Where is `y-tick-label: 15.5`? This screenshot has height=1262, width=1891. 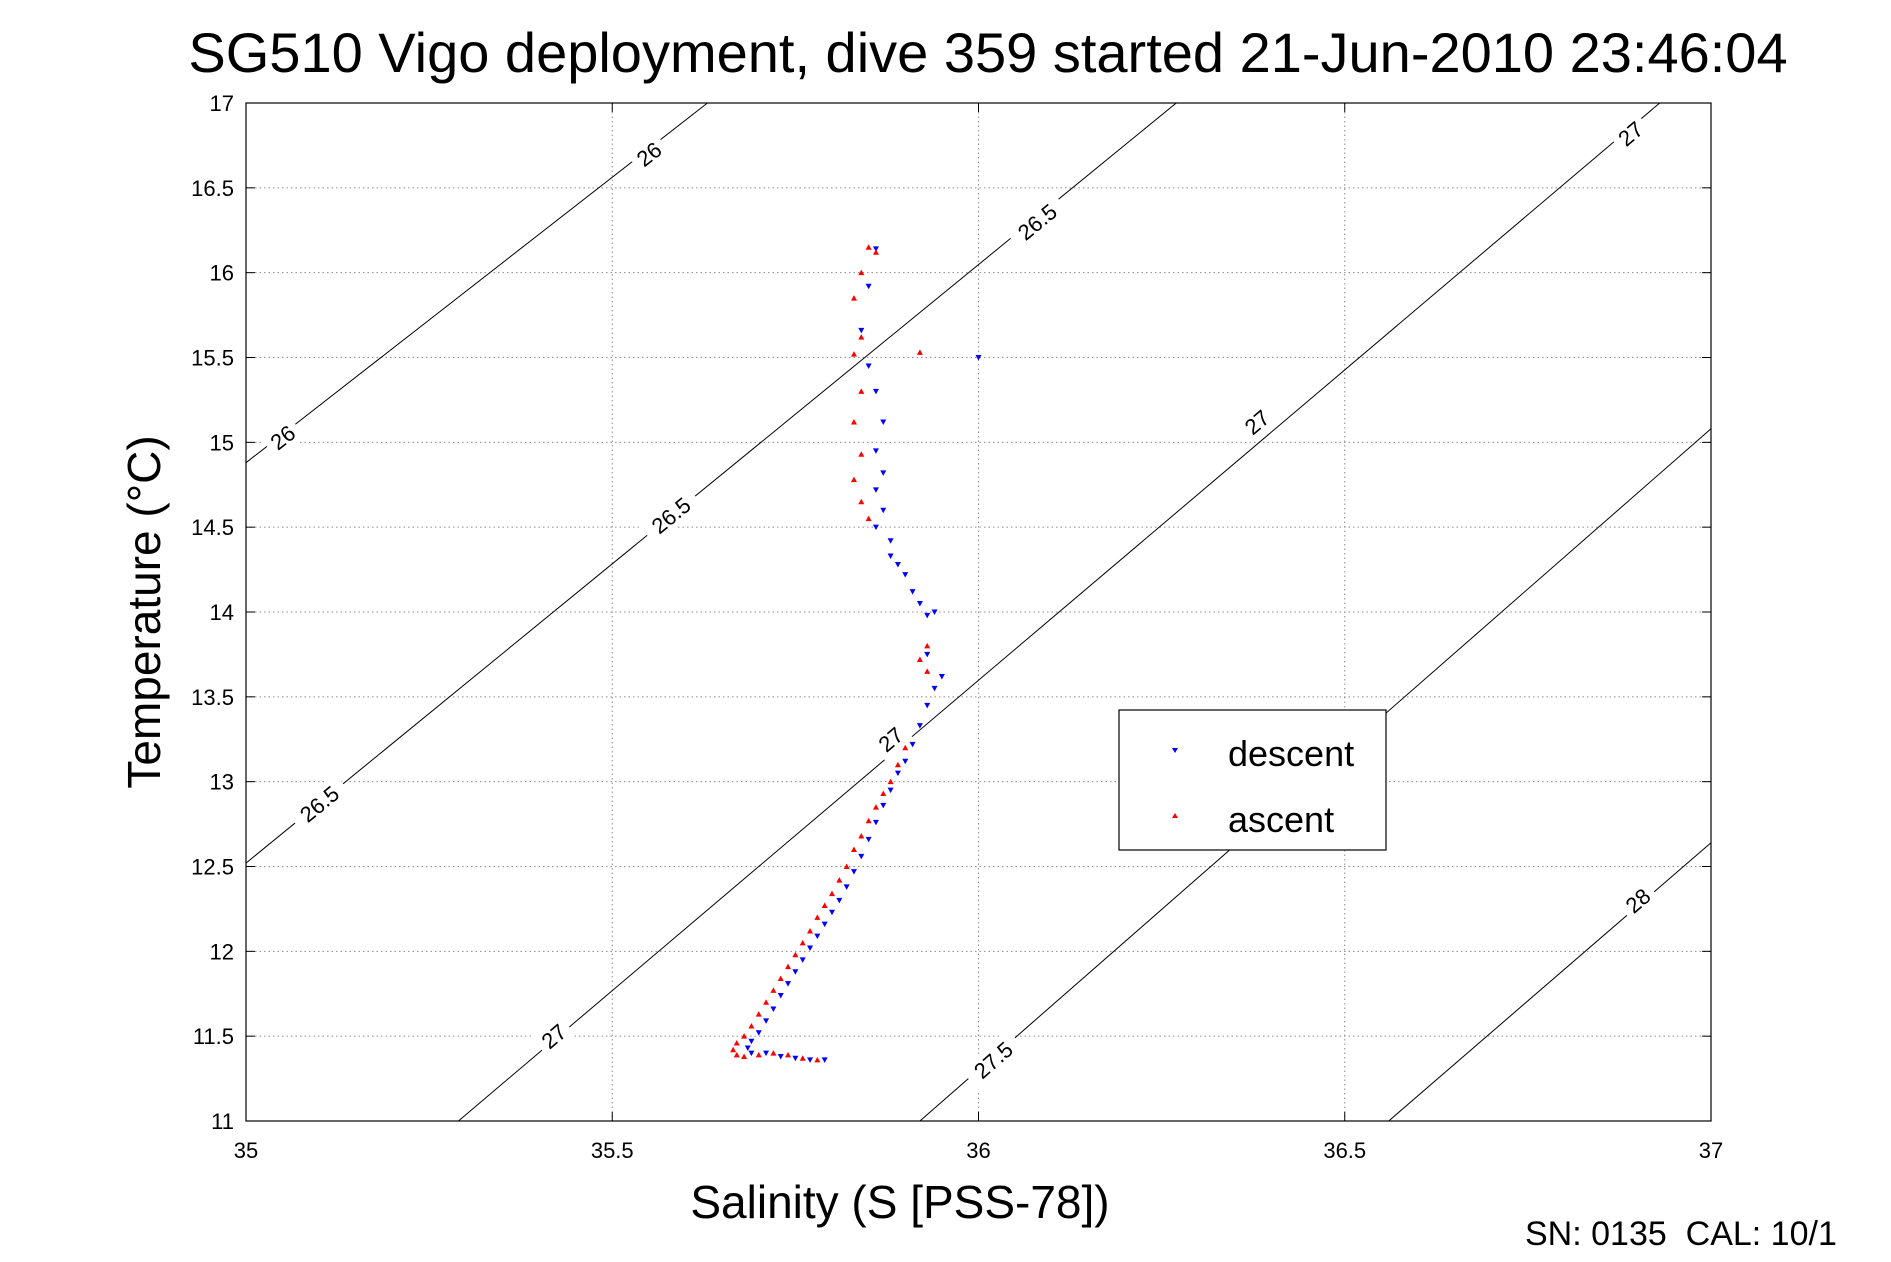
y-tick-label: 15.5 is located at coordinates (212, 358).